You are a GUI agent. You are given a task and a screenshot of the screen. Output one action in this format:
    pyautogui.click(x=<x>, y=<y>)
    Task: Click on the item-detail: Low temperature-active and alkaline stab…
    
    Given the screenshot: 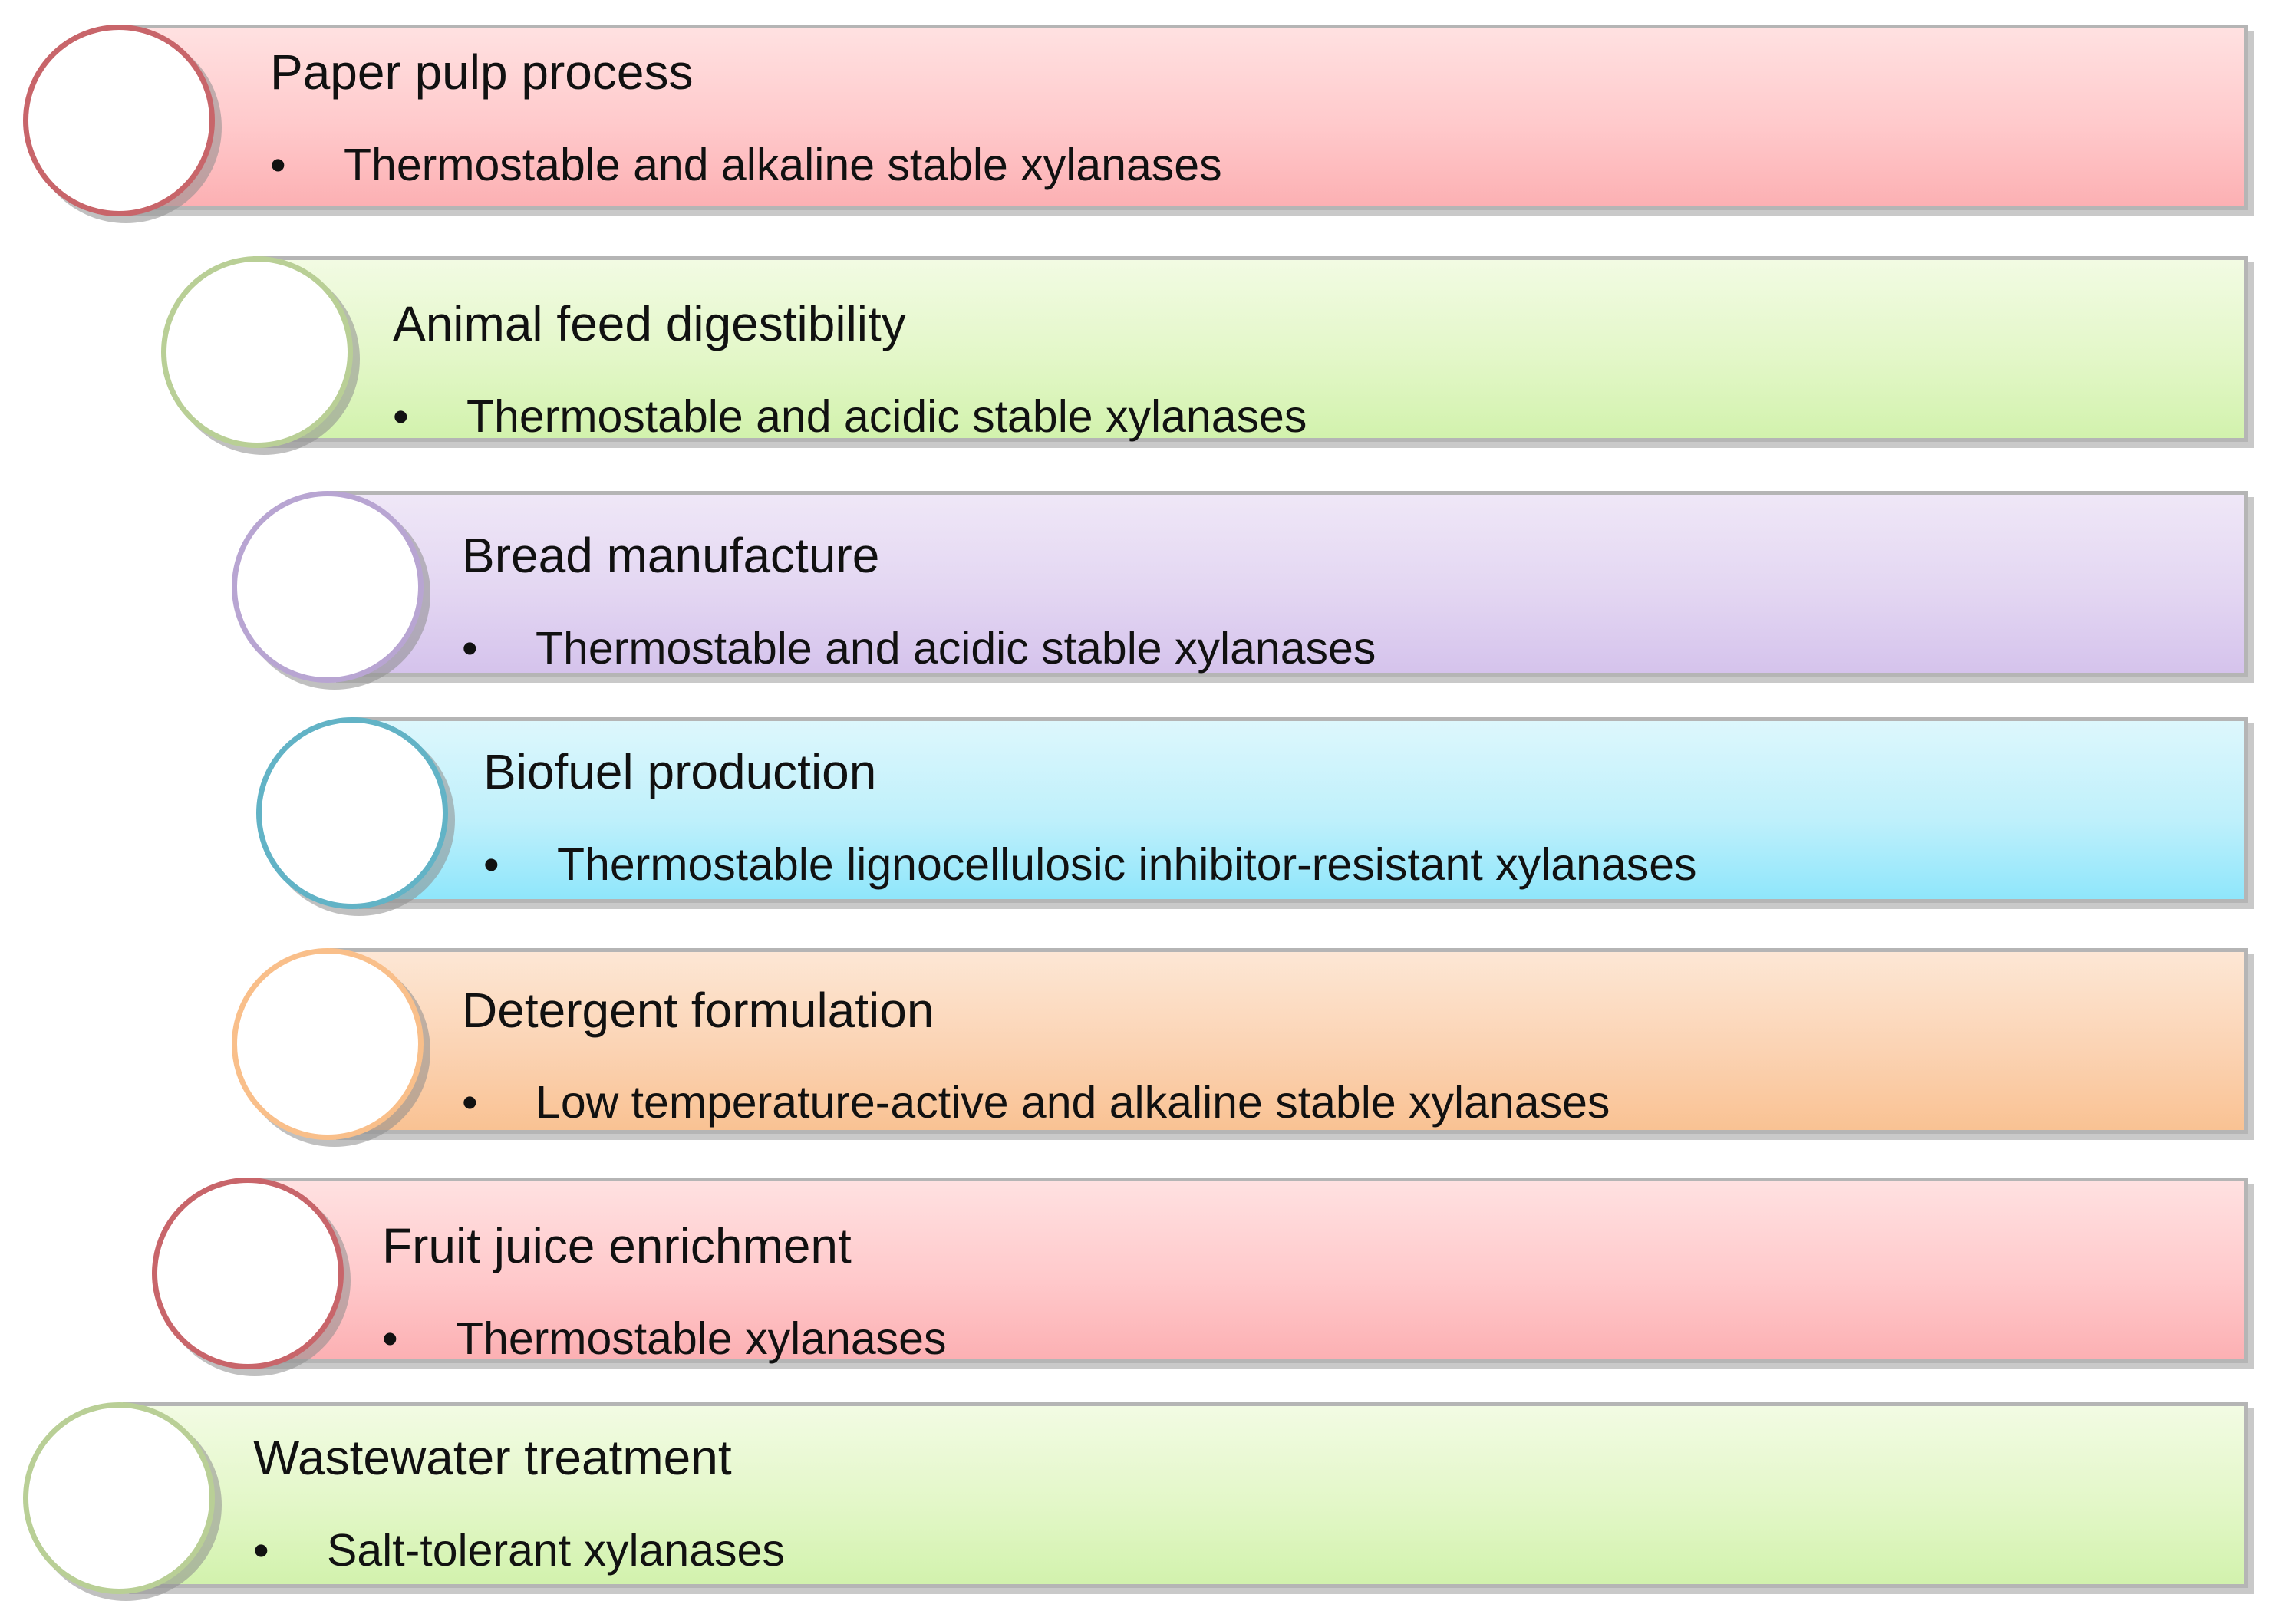 What is the action you would take?
    pyautogui.click(x=1073, y=1102)
    